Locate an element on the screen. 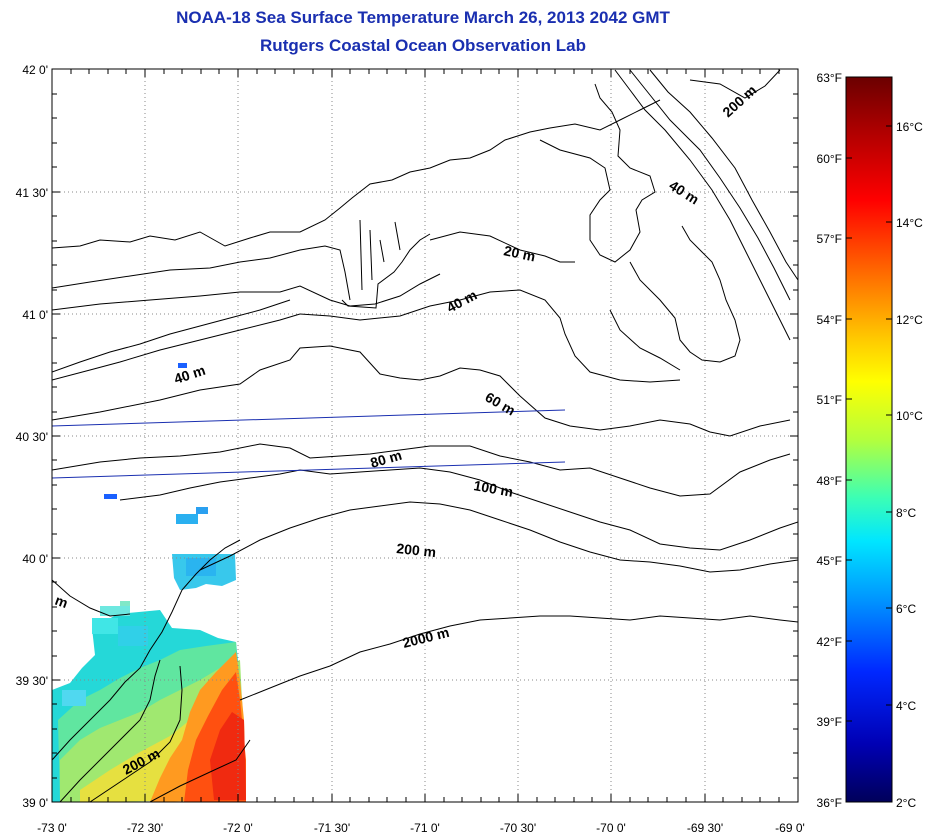 The height and width of the screenshot is (840, 928). lon-label: -69 30' is located at coordinates (705, 828).